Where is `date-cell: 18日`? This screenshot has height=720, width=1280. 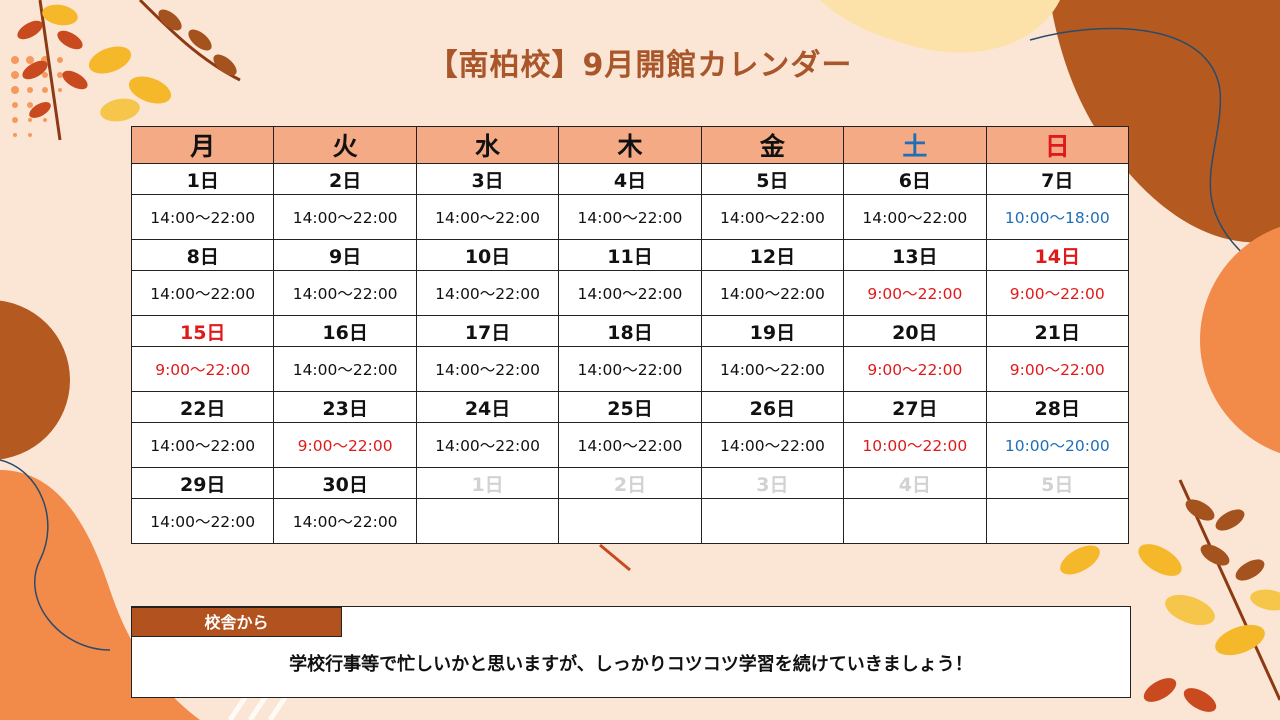 date-cell: 18日 is located at coordinates (630, 331).